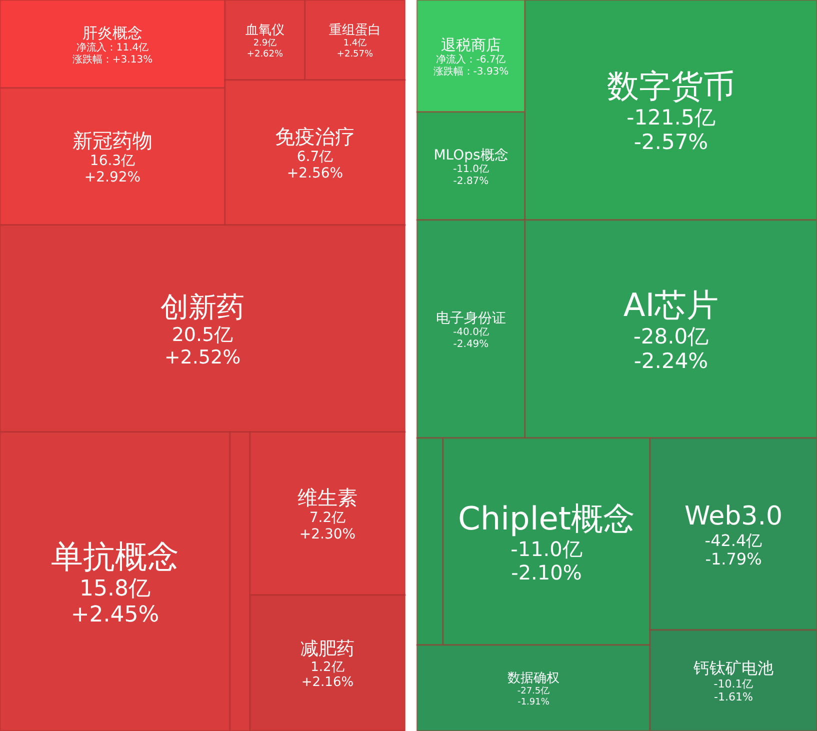  I want to click on category-label: 肝炎概念, so click(112, 33).